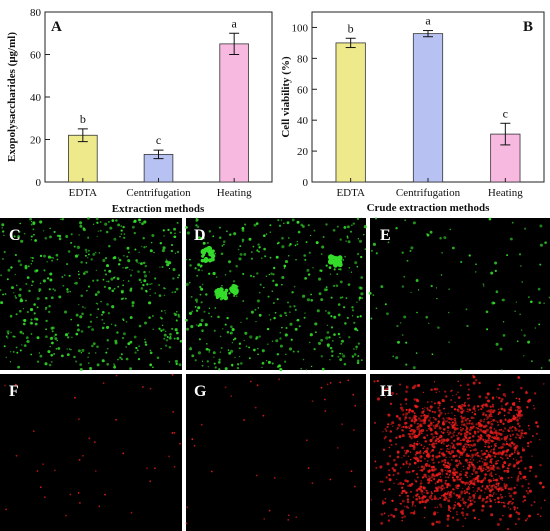  What do you see at coordinates (429, 208) in the screenshot?
I see `chart-b-xlabel: Crude extraction methods` at bounding box center [429, 208].